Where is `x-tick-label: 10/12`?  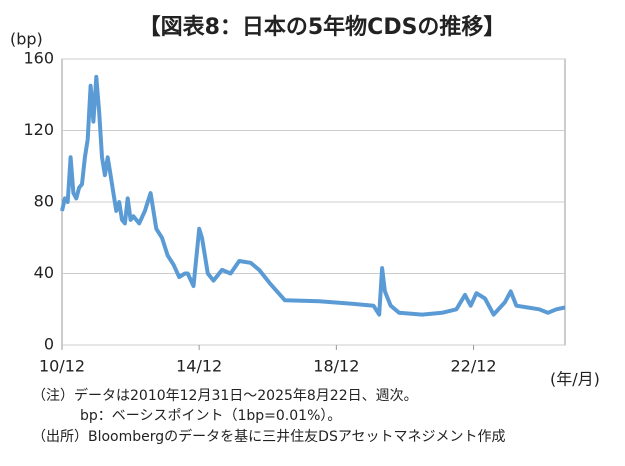 x-tick-label: 10/12 is located at coordinates (62, 366).